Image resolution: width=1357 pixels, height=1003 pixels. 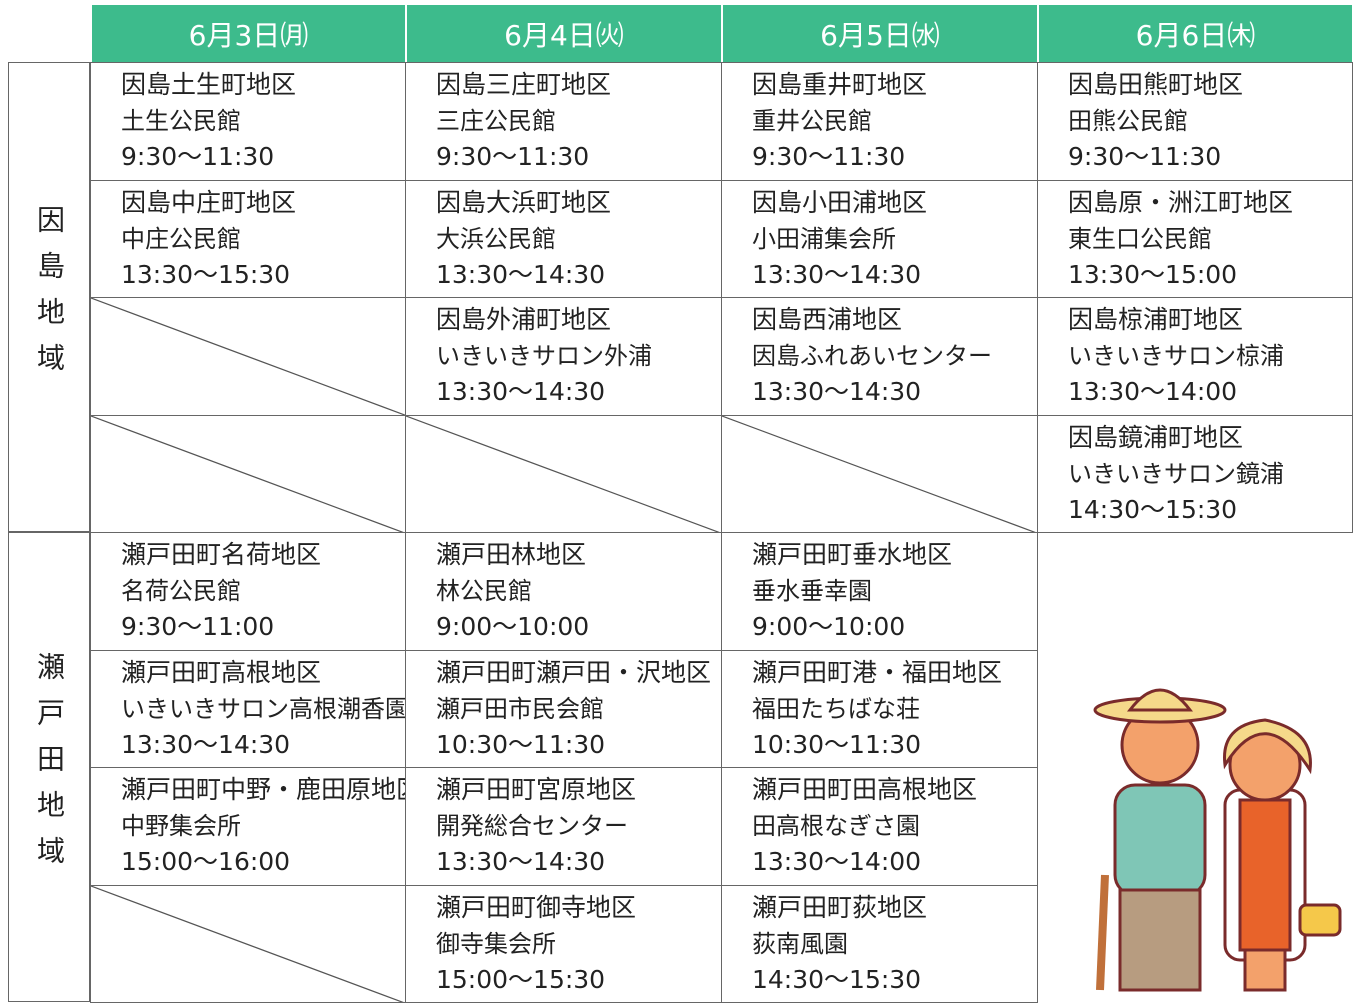 I want to click on cell-line: いきいきサロン椋浦, so click(x=1176, y=356).